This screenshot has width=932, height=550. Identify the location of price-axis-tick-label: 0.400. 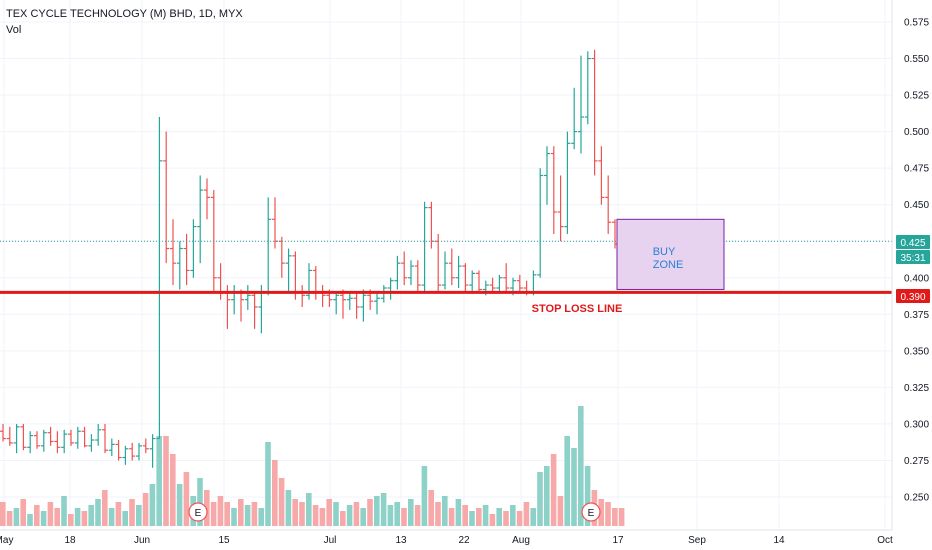
(916, 278).